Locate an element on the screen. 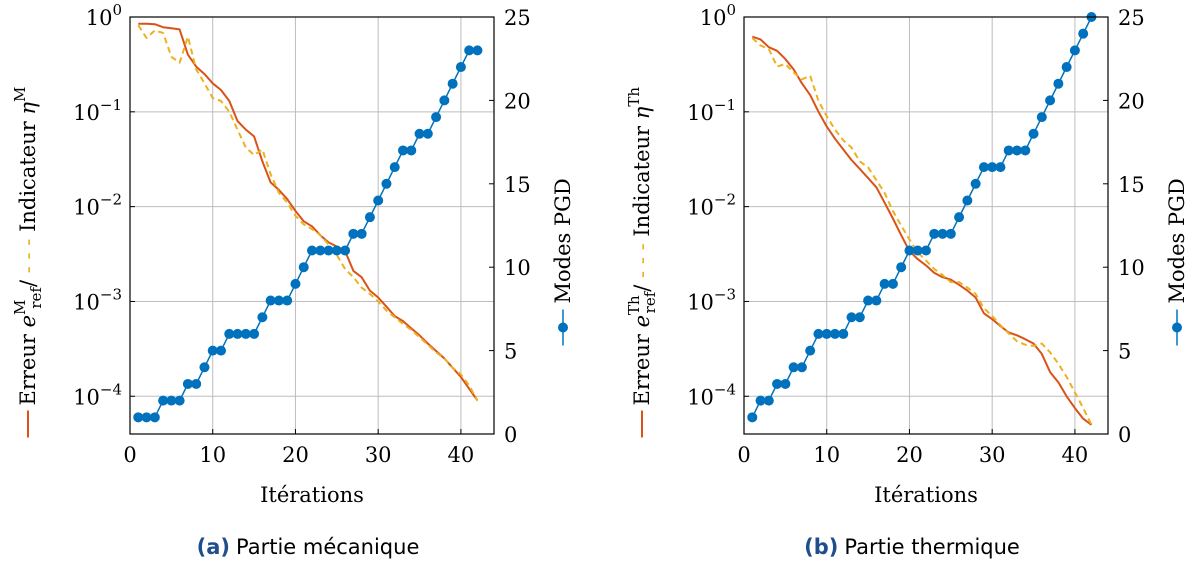 This screenshot has height=564, width=1196. p1-y-right-label-text: Modes PGD is located at coordinates (1177, 240).